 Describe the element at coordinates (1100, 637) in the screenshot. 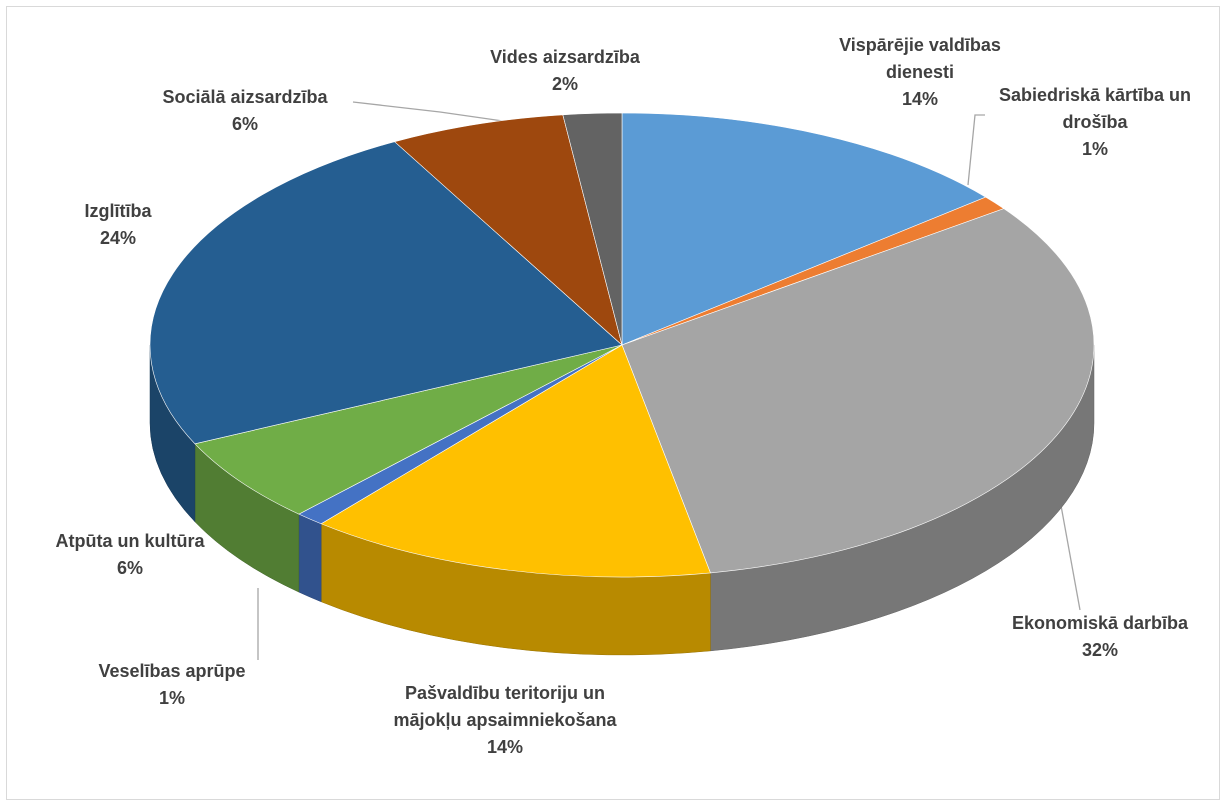

I see `data-label: Ekonomiskā darbība 32%` at that location.